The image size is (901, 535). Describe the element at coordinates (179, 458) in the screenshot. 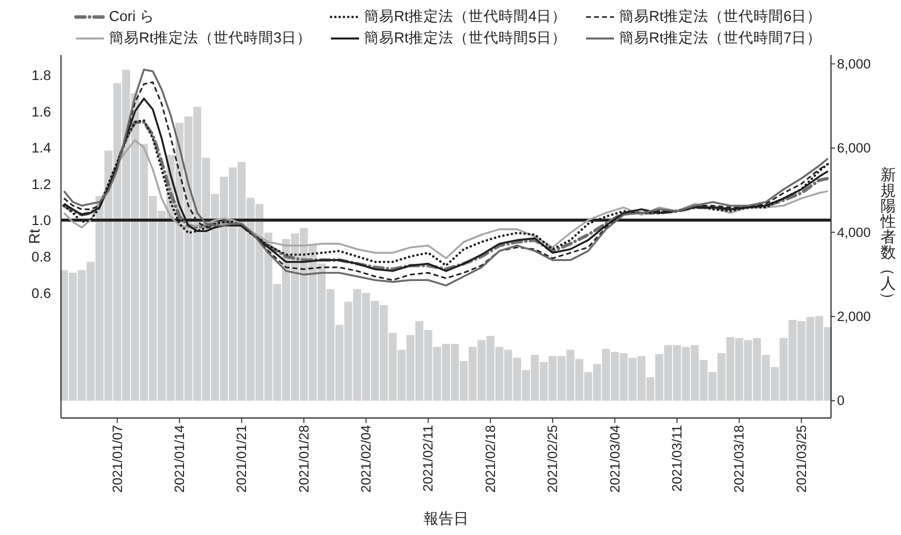

I see `x-tick-label: 2021/01/14` at that location.